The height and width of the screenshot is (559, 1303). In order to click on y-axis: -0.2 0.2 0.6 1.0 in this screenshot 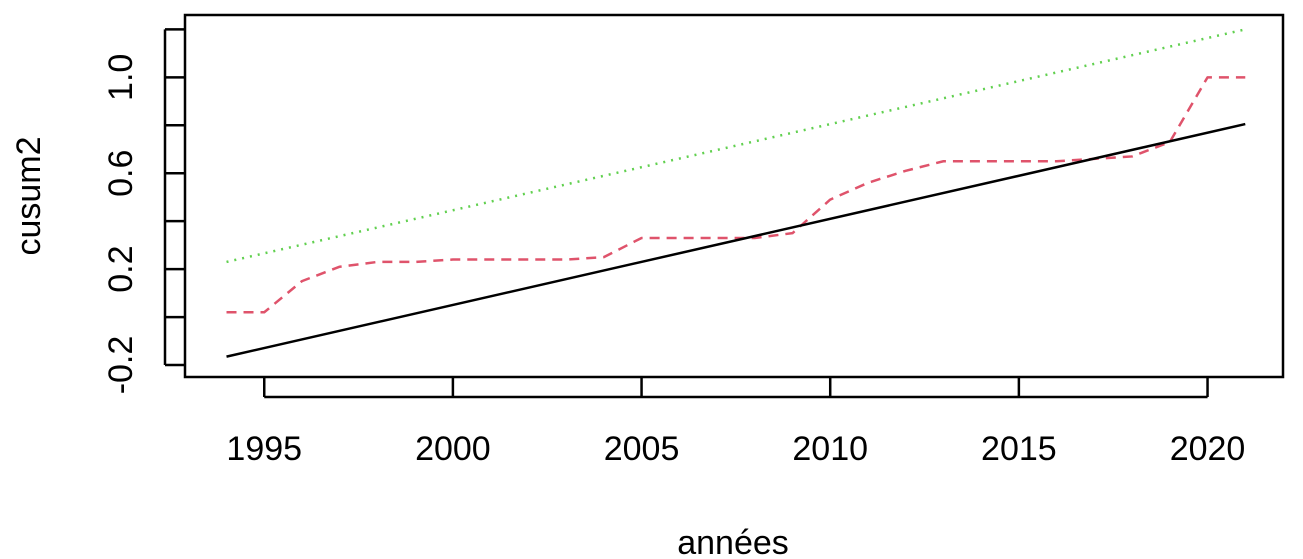, I will do `click(143, 211)`.